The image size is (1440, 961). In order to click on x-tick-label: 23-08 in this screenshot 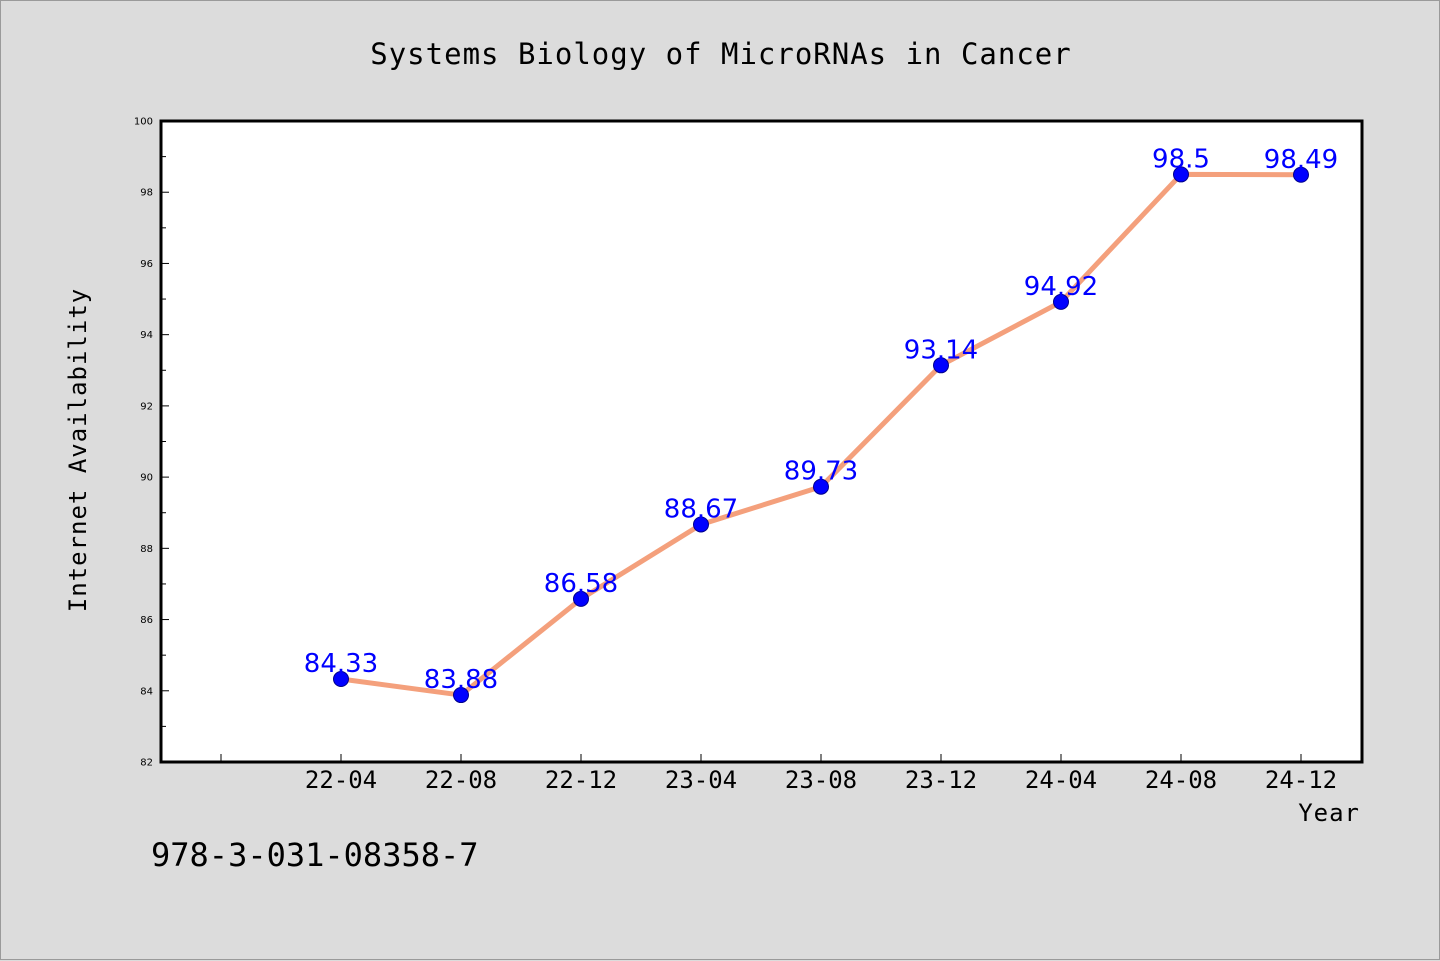, I will do `click(821, 780)`.